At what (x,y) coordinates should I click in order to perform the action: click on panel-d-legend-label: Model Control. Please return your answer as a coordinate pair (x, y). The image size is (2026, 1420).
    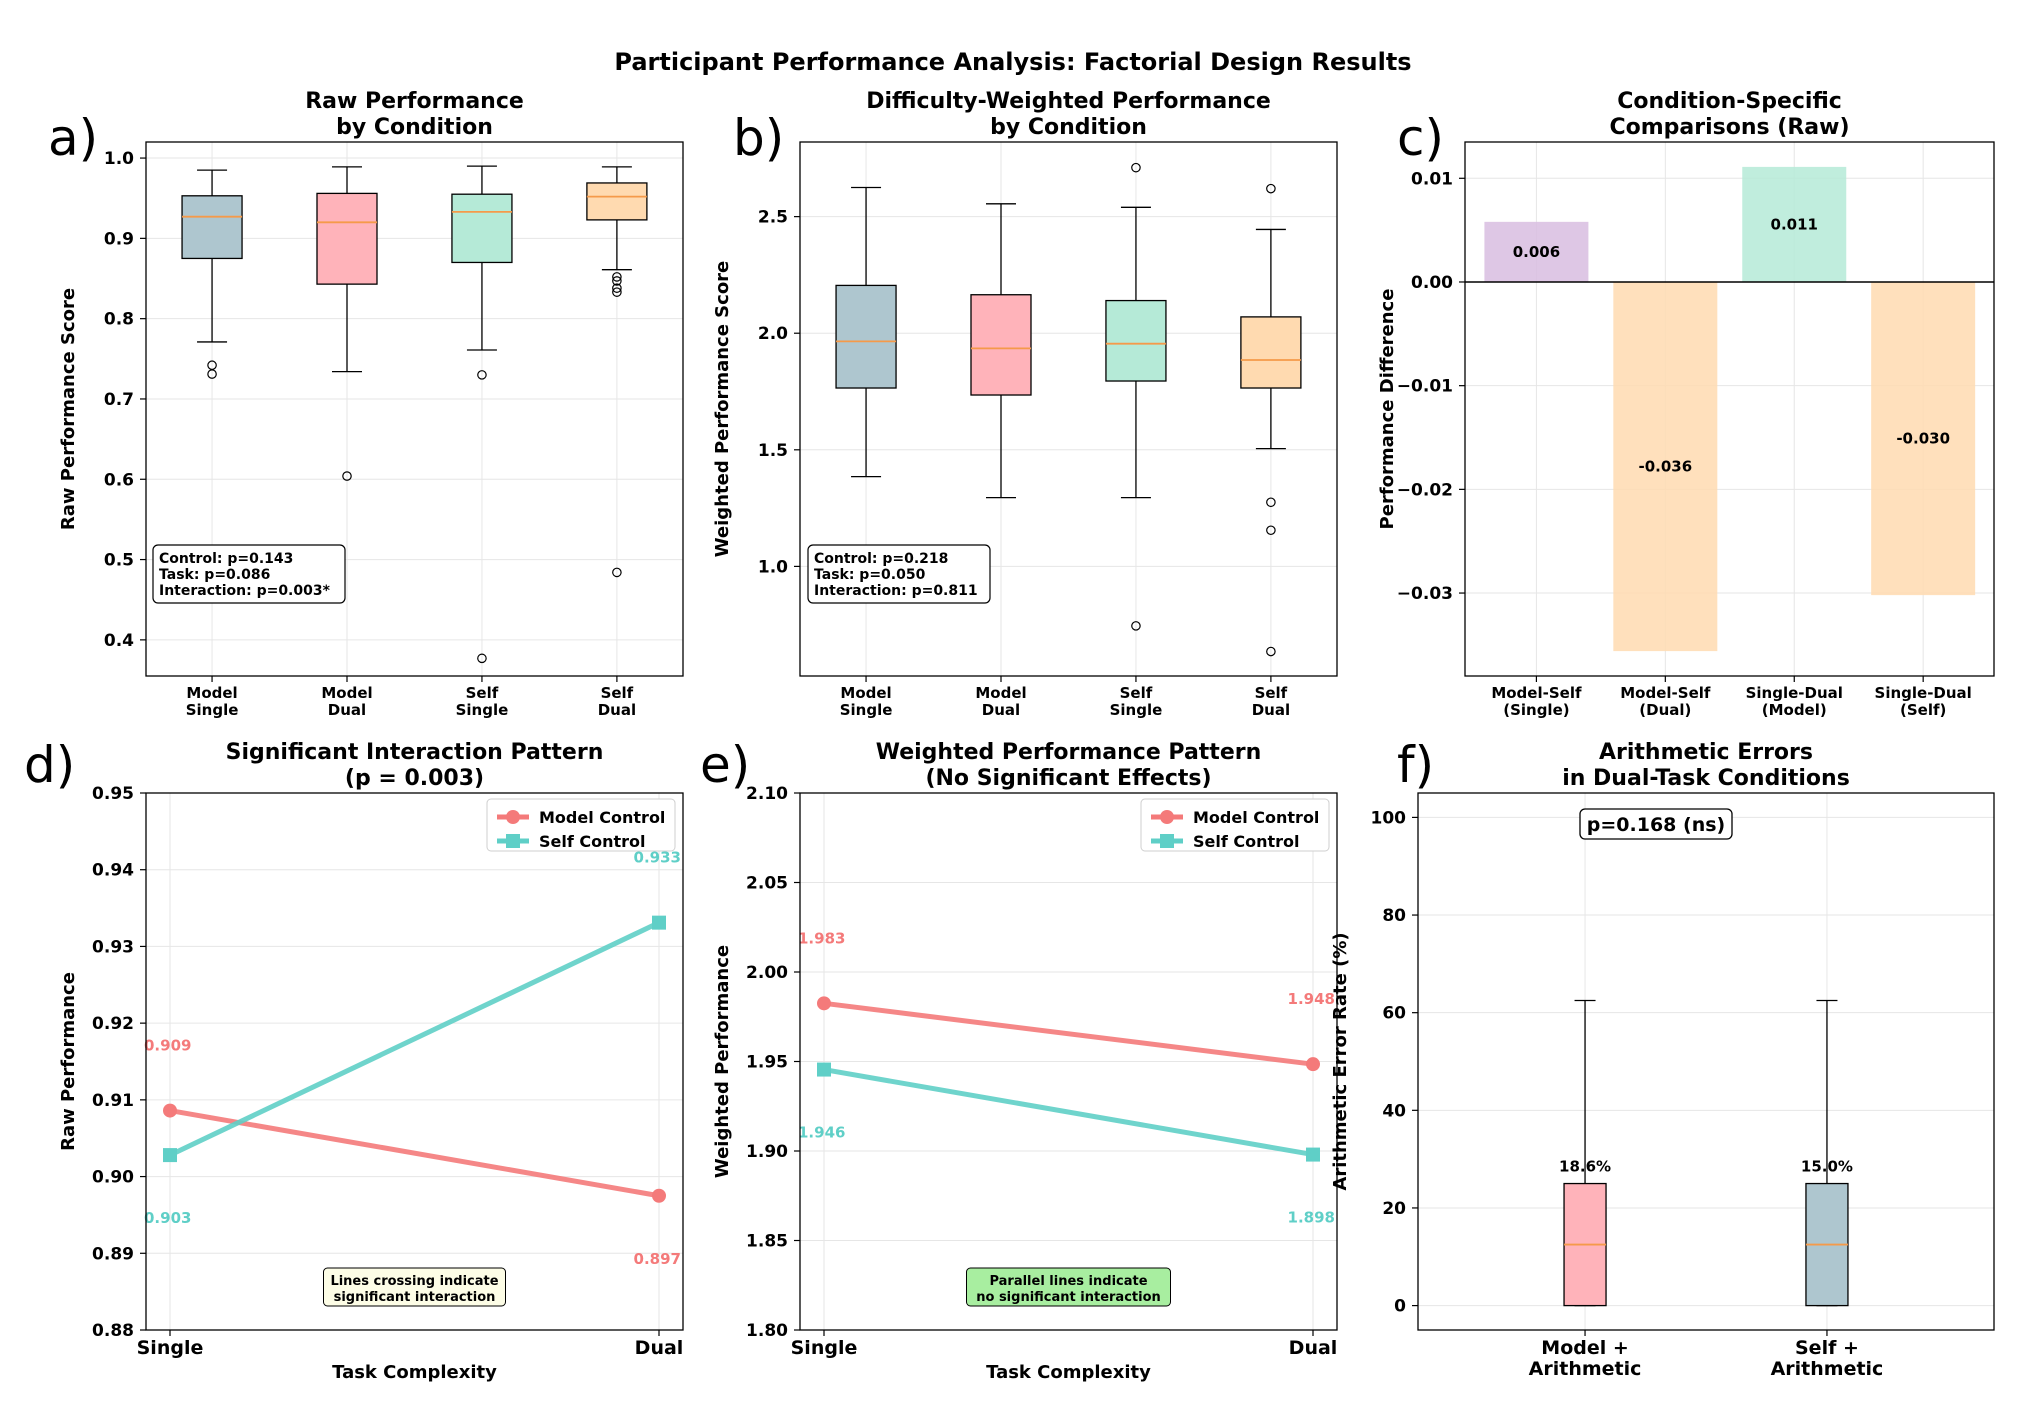
    Looking at the image, I should click on (602, 817).